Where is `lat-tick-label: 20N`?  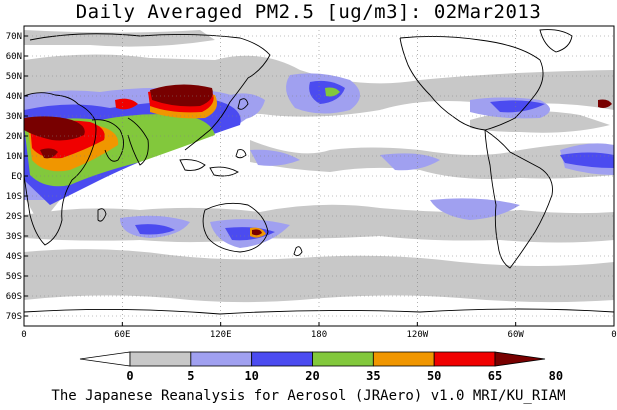 lat-tick-label: 20N is located at coordinates (14, 137).